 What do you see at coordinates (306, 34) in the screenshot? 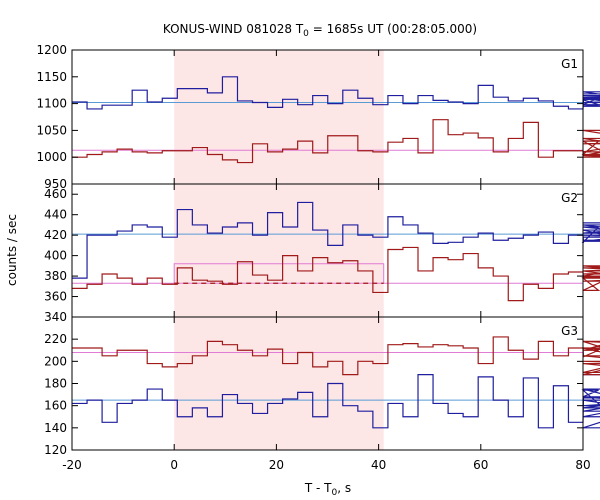
I see `chart-title-sub: 0` at bounding box center [306, 34].